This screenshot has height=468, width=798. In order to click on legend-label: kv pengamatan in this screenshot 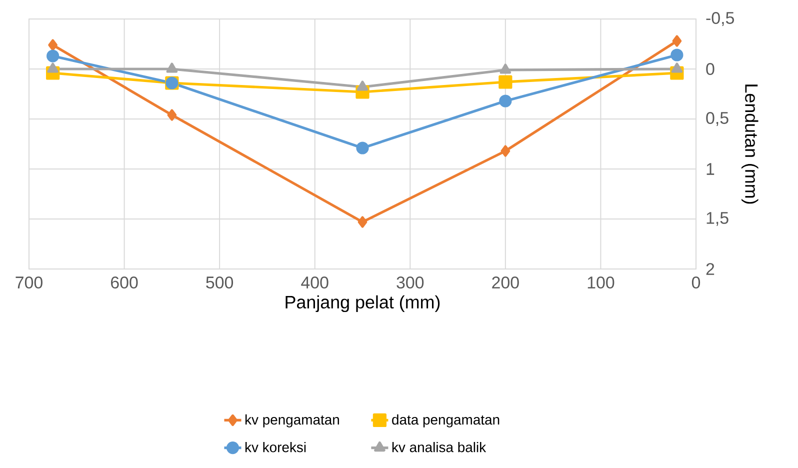, I will do `click(292, 421)`.